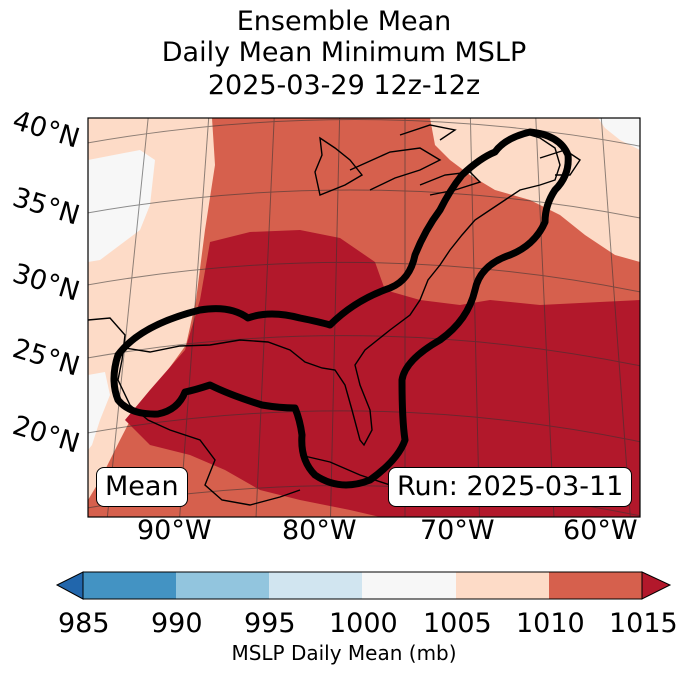 This screenshot has width=688, height=674. What do you see at coordinates (344, 653) in the screenshot?
I see `colorbar-label: MSLP Daily Mean (mb)` at bounding box center [344, 653].